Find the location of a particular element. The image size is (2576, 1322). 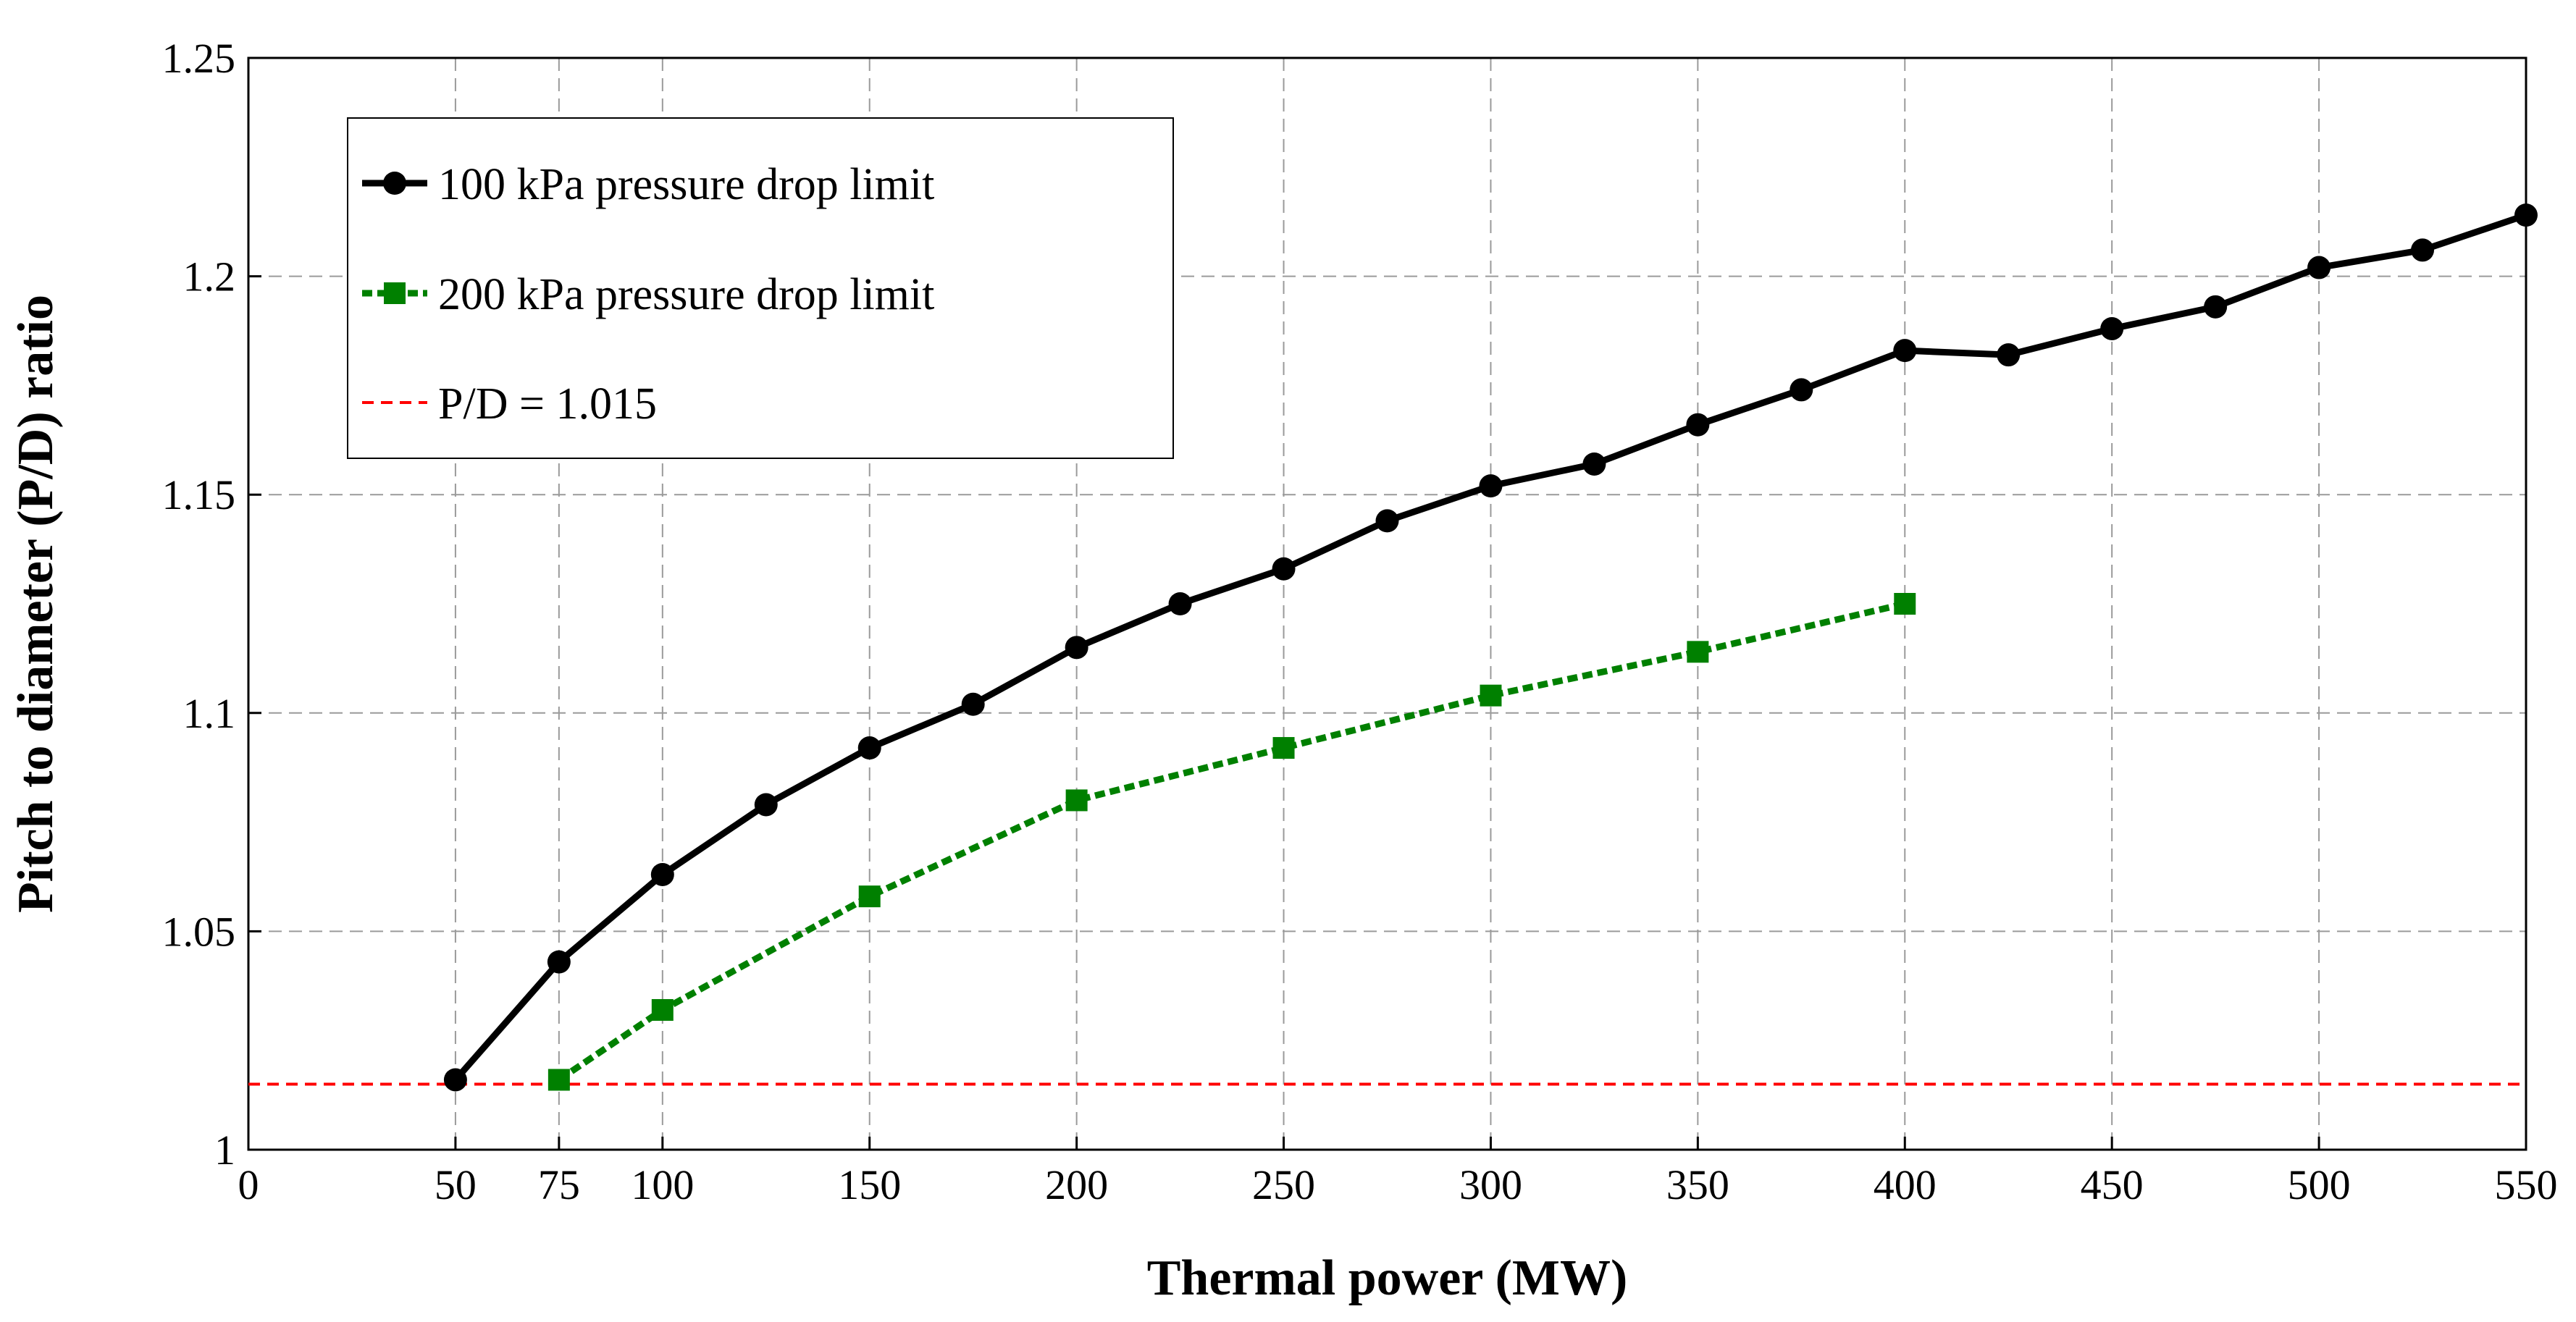

y-axis-ticks: 1 1.05 1.1 1.15 1.2 1.25 is located at coordinates (211, 604).